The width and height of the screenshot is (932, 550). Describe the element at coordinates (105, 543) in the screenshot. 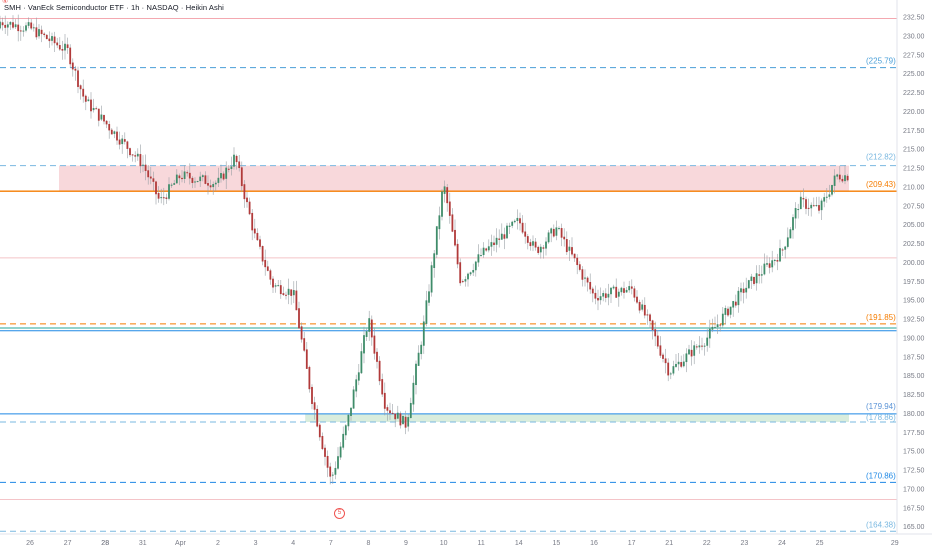

I see `time-tick-label: 28` at that location.